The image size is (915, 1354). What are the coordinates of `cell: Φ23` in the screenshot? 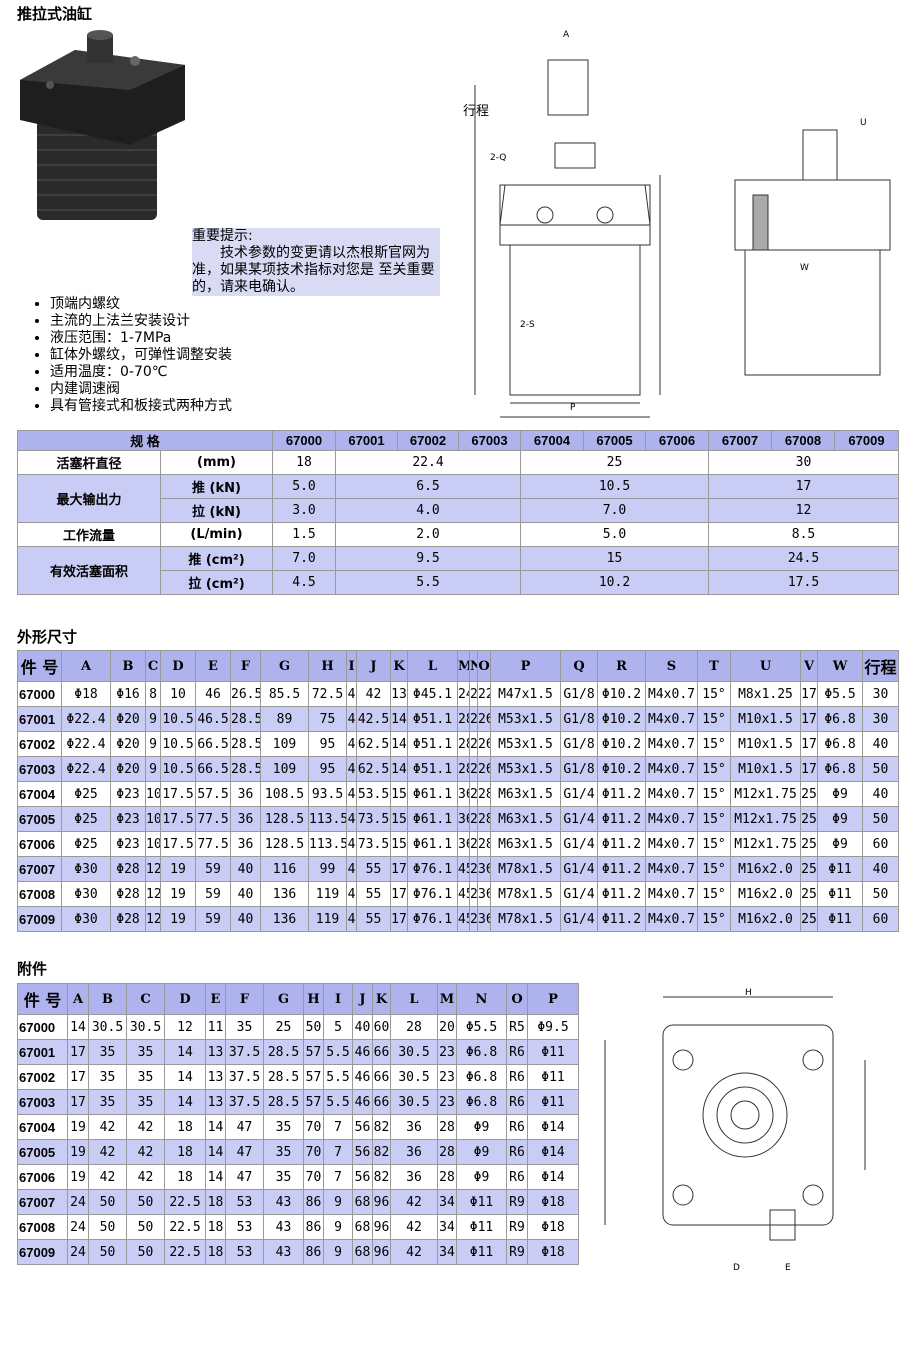 It's located at (128, 819).